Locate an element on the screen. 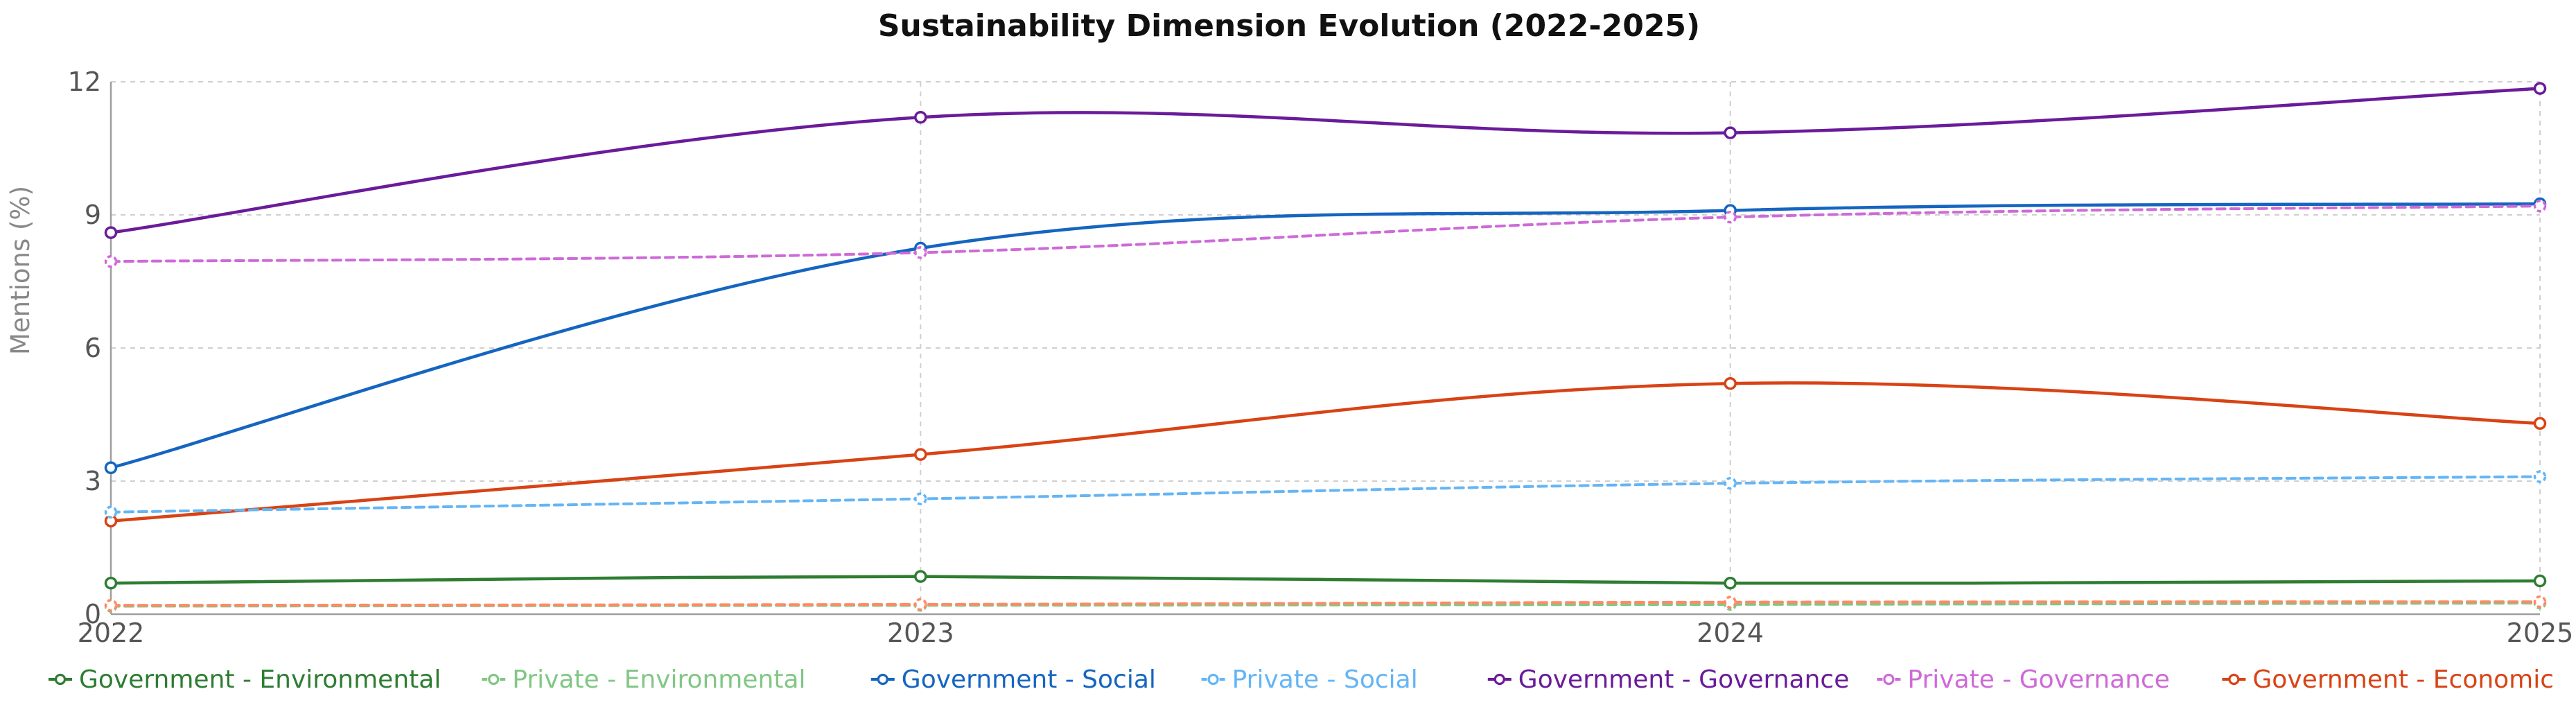 This screenshot has height=714, width=2576. data-point-private-social-2025 is located at coordinates (2540, 476).